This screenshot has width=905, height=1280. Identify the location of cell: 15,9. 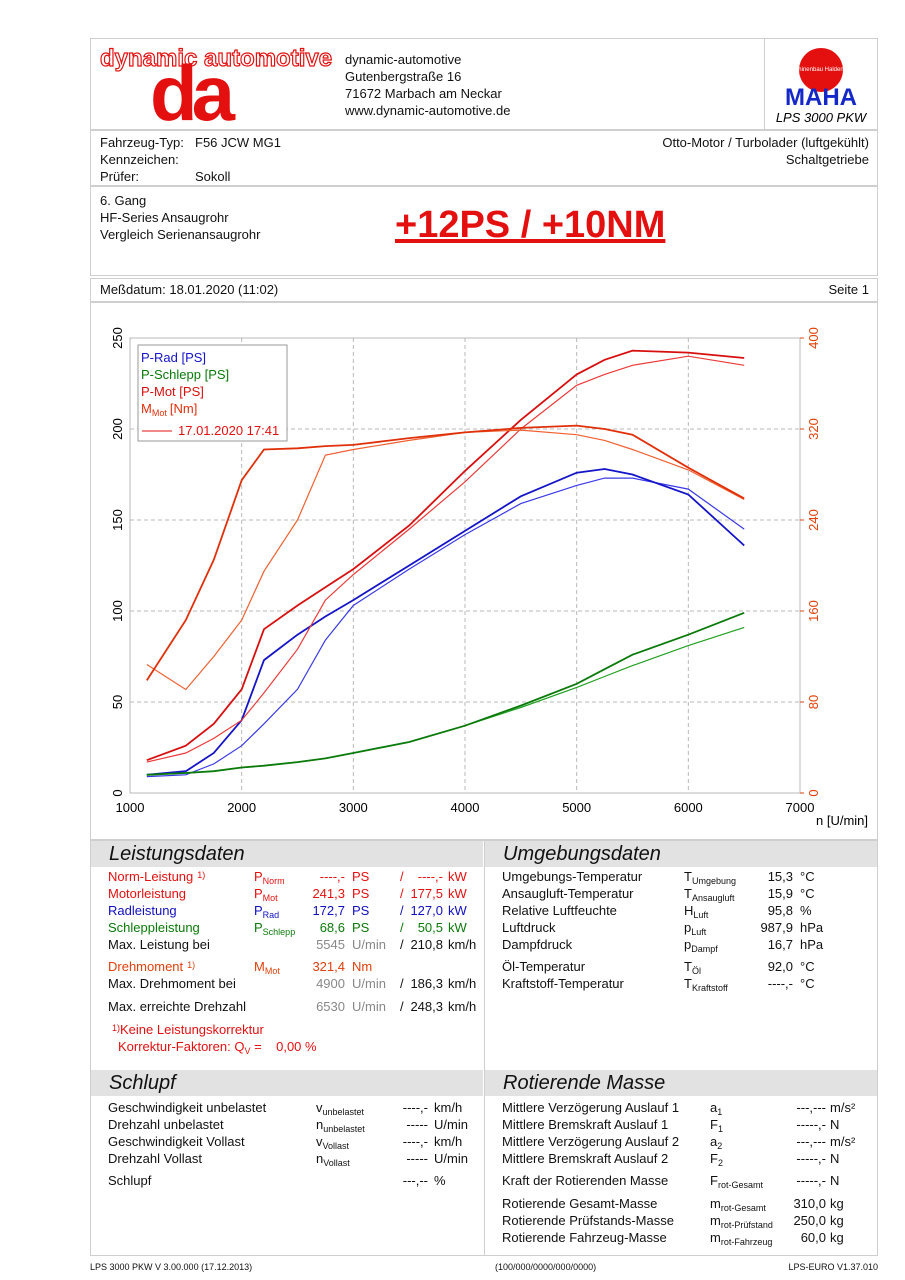
(780, 893).